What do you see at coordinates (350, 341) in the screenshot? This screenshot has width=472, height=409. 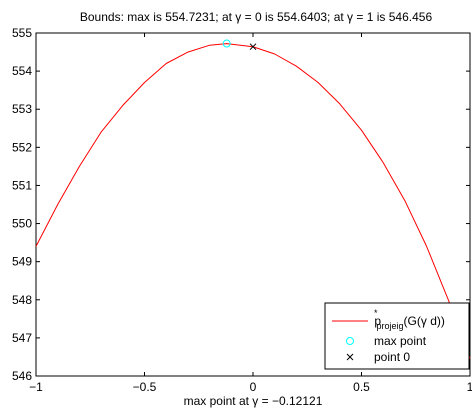 I see `legend-circle-marker` at bounding box center [350, 341].